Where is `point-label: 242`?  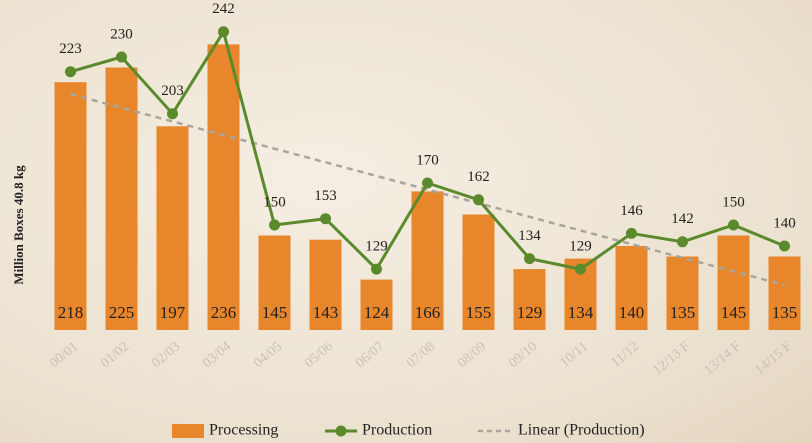 point-label: 242 is located at coordinates (223, 9).